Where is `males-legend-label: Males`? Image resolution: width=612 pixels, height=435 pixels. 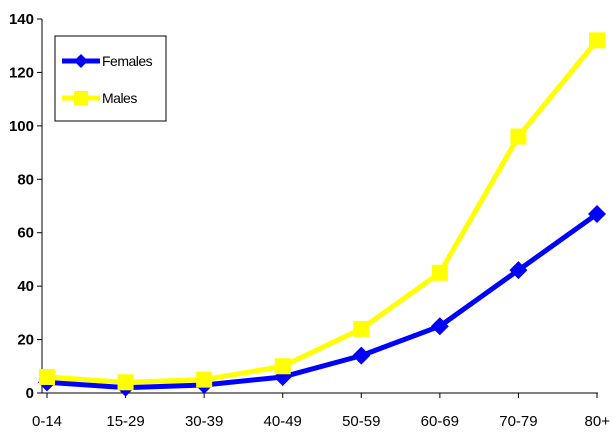 males-legend-label: Males is located at coordinates (119, 98).